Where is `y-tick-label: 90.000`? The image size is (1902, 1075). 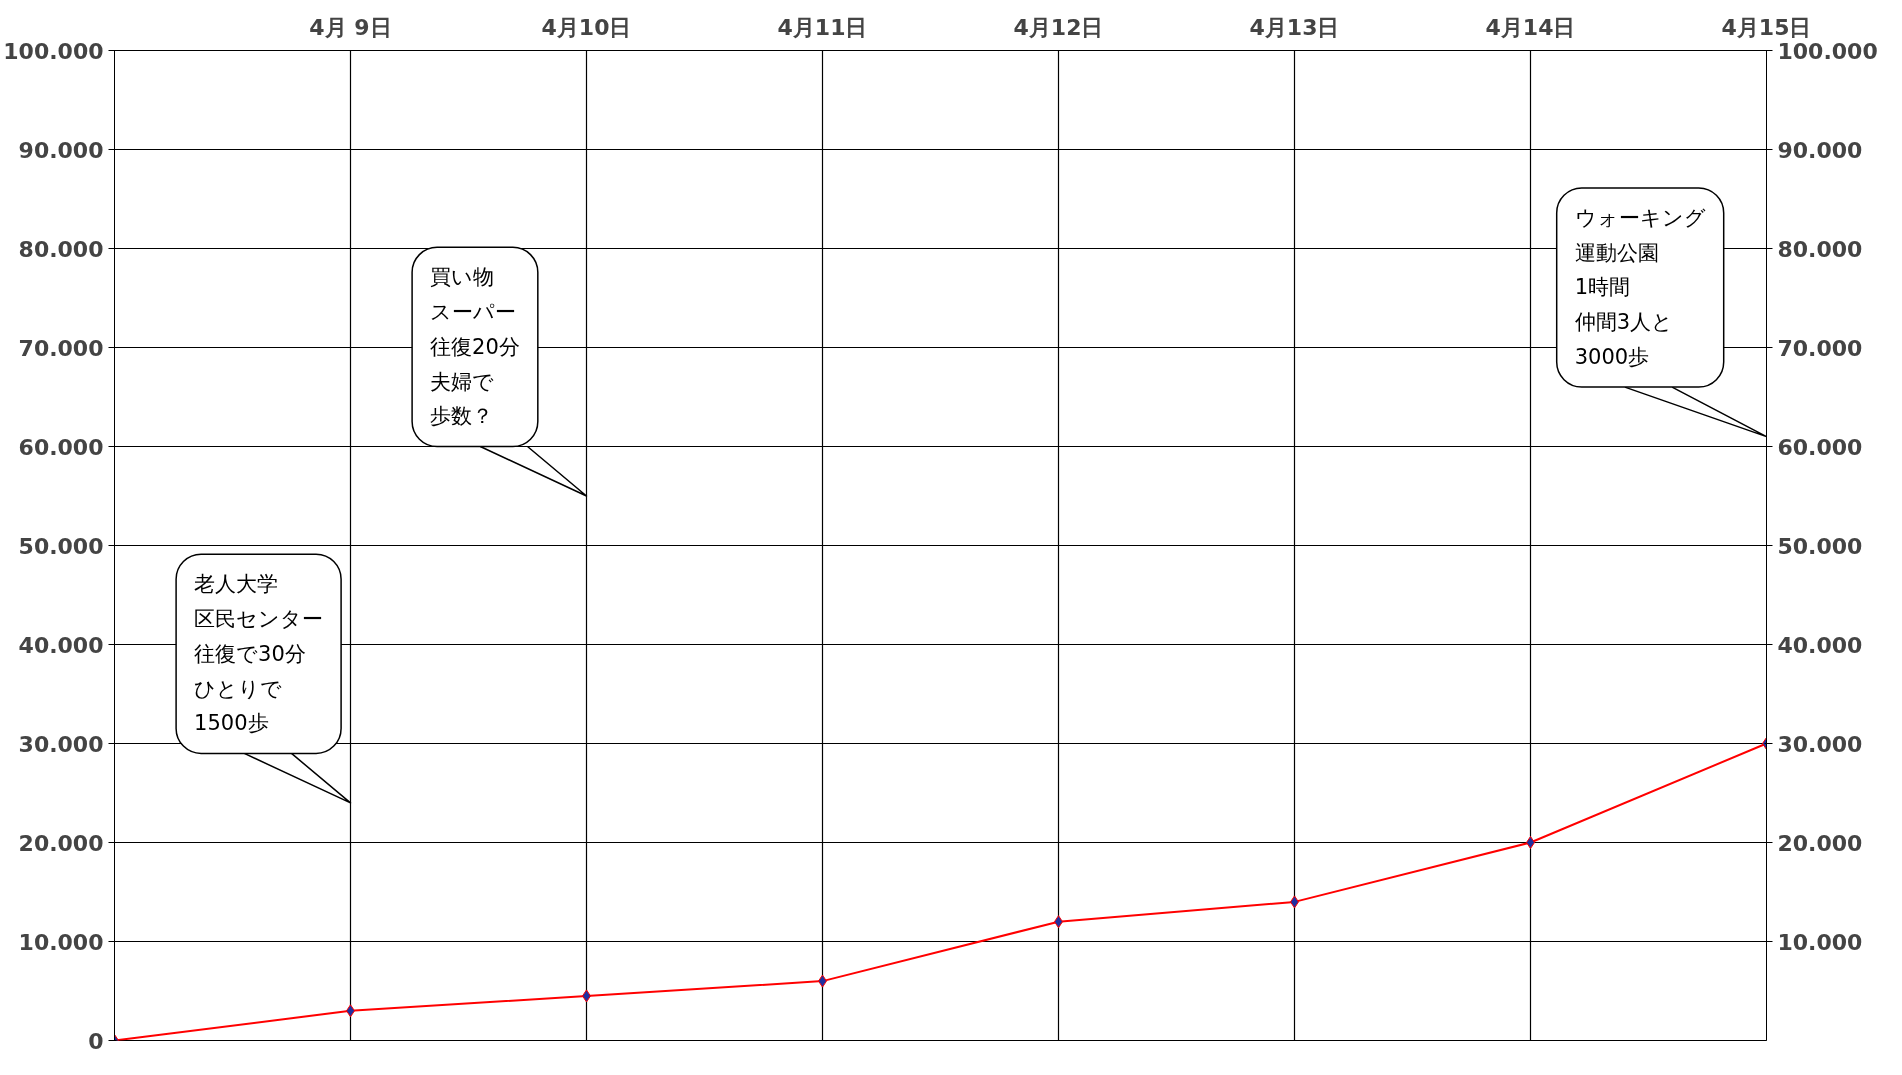 y-tick-label: 90.000 is located at coordinates (61, 150).